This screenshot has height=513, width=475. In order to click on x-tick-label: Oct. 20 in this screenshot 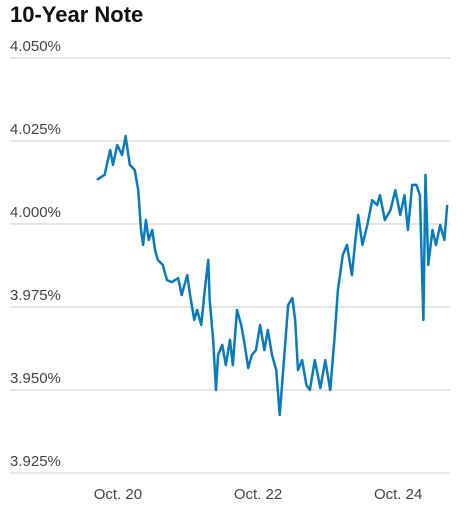, I will do `click(118, 494)`.